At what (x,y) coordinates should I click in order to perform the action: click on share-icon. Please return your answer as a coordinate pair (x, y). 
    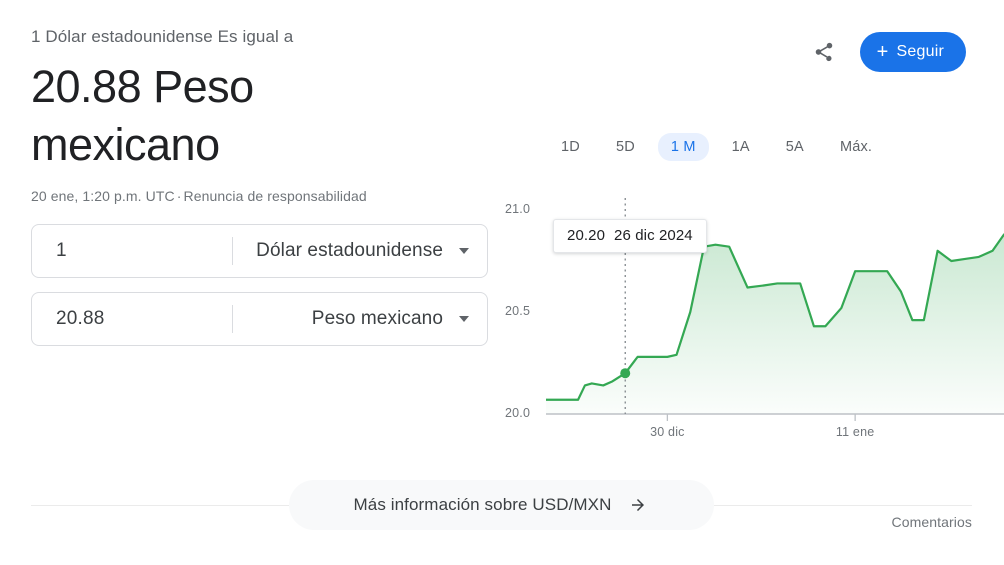
    Looking at the image, I should click on (824, 52).